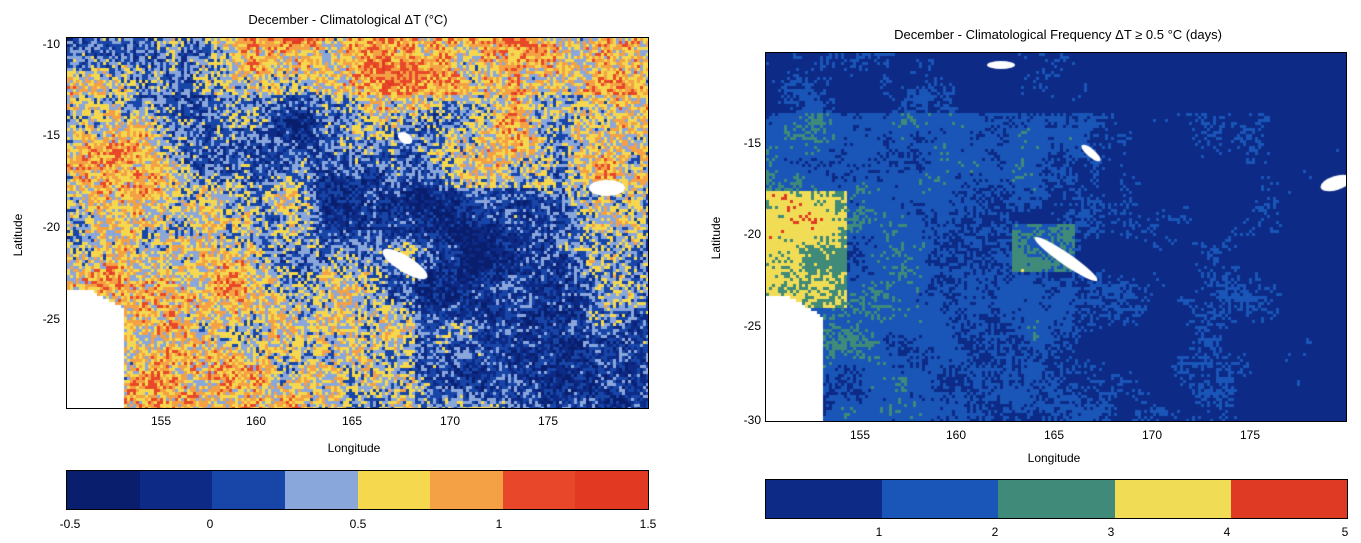 The width and height of the screenshot is (1361, 543). Describe the element at coordinates (352, 421) in the screenshot. I see `left-x-tick: 165` at that location.